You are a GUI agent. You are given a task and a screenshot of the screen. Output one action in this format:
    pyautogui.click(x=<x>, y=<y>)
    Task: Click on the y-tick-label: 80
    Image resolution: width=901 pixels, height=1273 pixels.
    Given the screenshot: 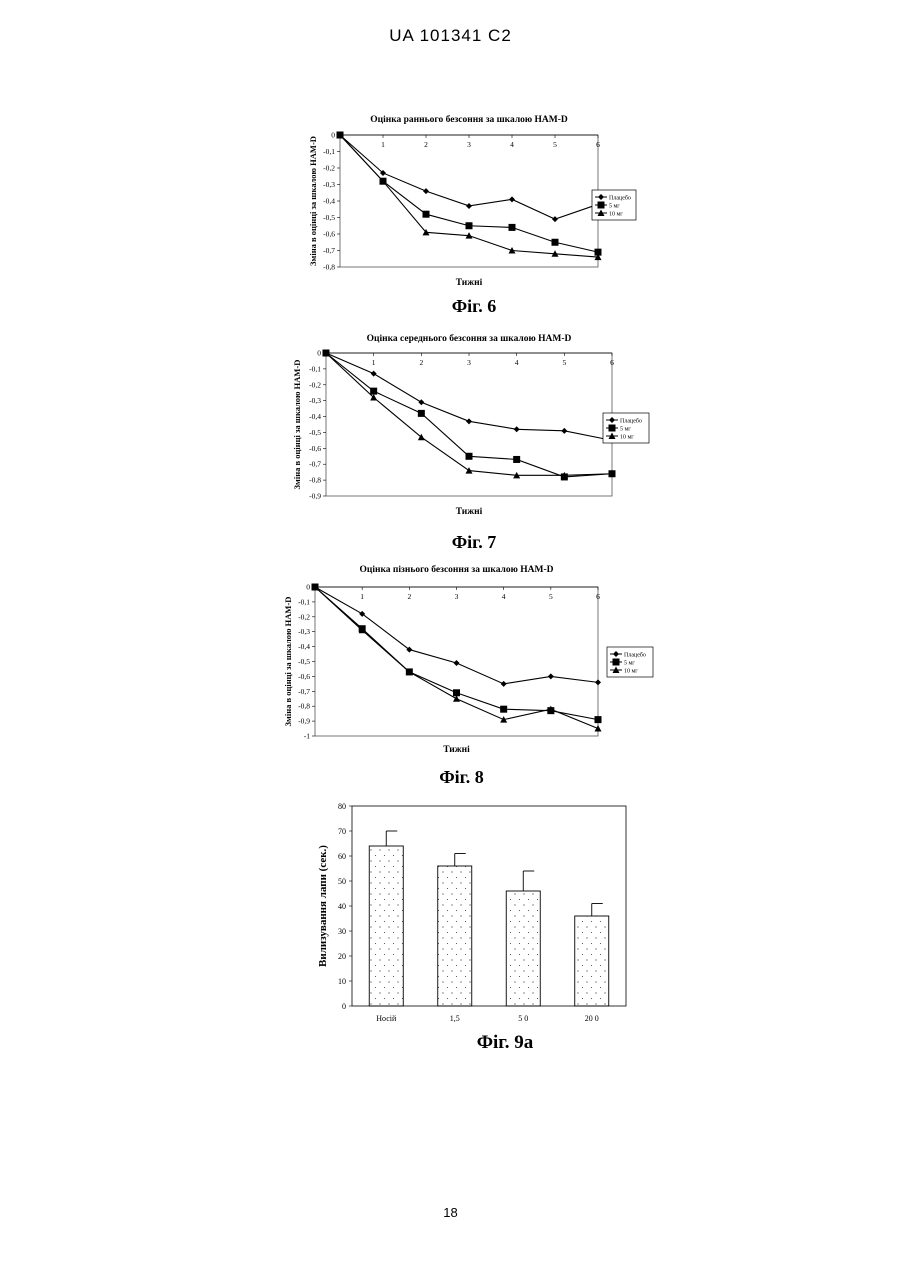 What is the action you would take?
    pyautogui.click(x=342, y=806)
    